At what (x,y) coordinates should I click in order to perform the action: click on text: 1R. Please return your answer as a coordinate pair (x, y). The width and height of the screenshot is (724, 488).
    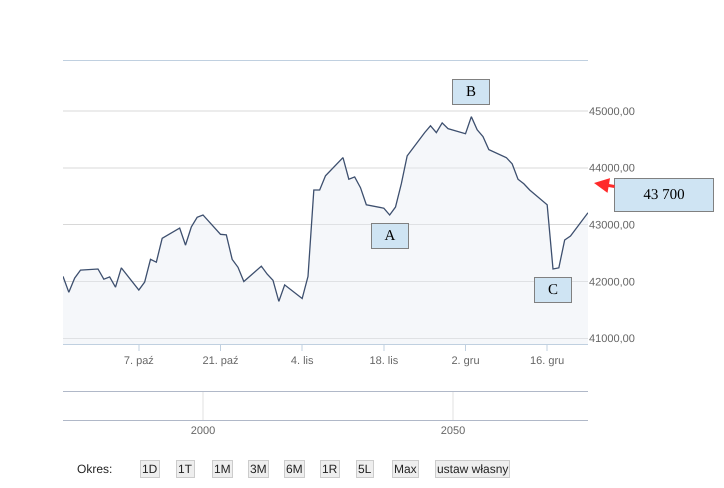
    Looking at the image, I should click on (330, 469).